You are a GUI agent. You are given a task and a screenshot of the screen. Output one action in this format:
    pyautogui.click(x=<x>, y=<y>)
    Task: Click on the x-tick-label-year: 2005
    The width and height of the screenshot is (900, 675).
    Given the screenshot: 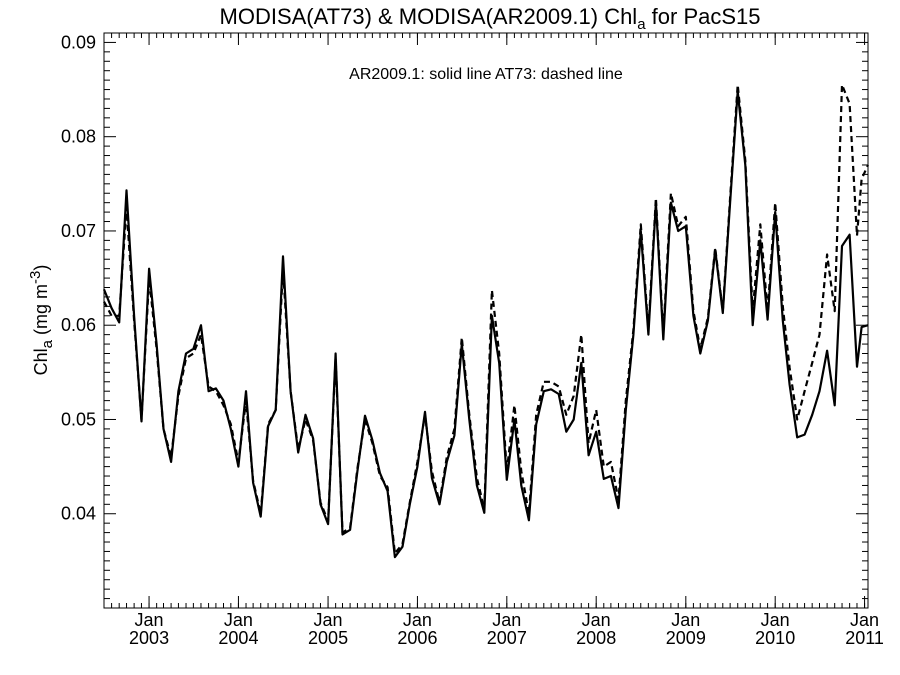 What is the action you would take?
    pyautogui.click(x=328, y=638)
    